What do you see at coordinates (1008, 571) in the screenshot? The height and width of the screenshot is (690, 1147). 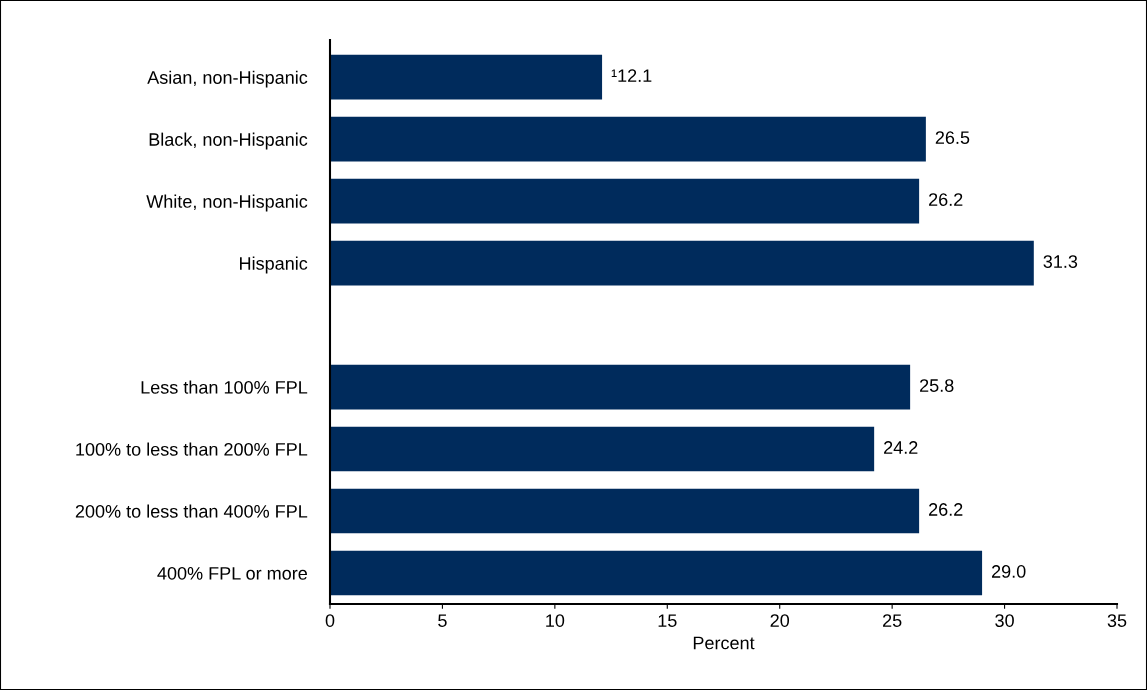 I see `data-label: 29.0` at bounding box center [1008, 571].